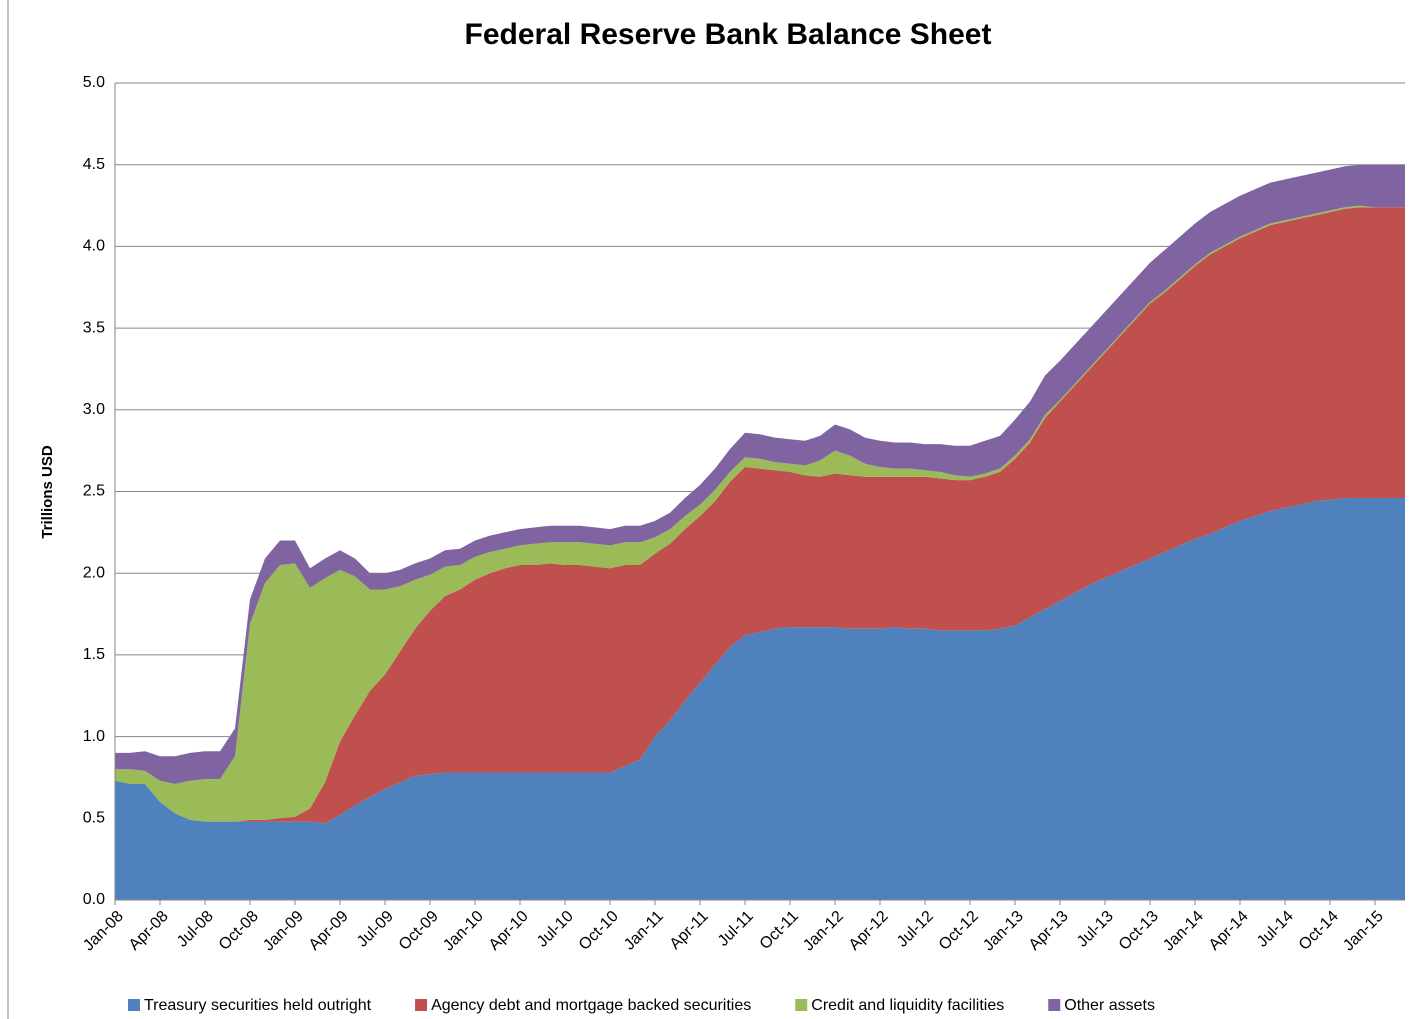 This screenshot has height=1019, width=1420. What do you see at coordinates (94, 654) in the screenshot?
I see `y-tick-label: 1.5` at bounding box center [94, 654].